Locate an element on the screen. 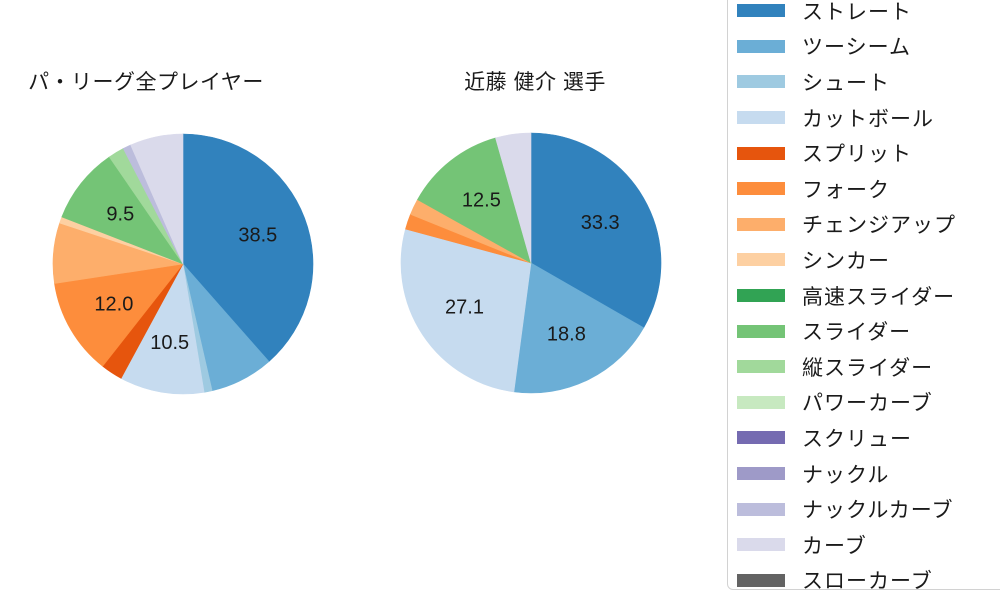  legend-item: スローカーブ is located at coordinates (868, 576).